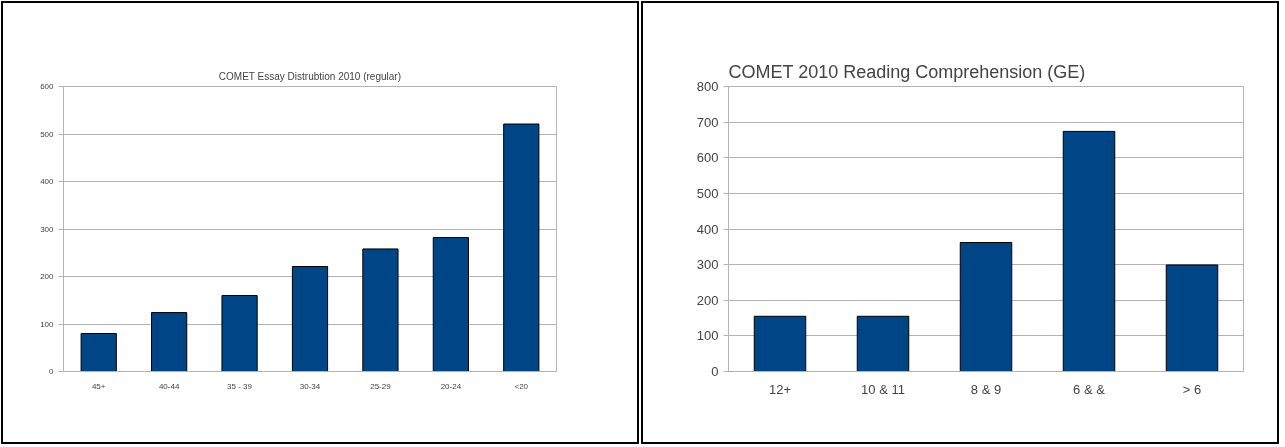 The width and height of the screenshot is (1285, 447). What do you see at coordinates (907, 71) in the screenshot?
I see `chart-title: COMET 2010 Reading Comprehension (GE)` at bounding box center [907, 71].